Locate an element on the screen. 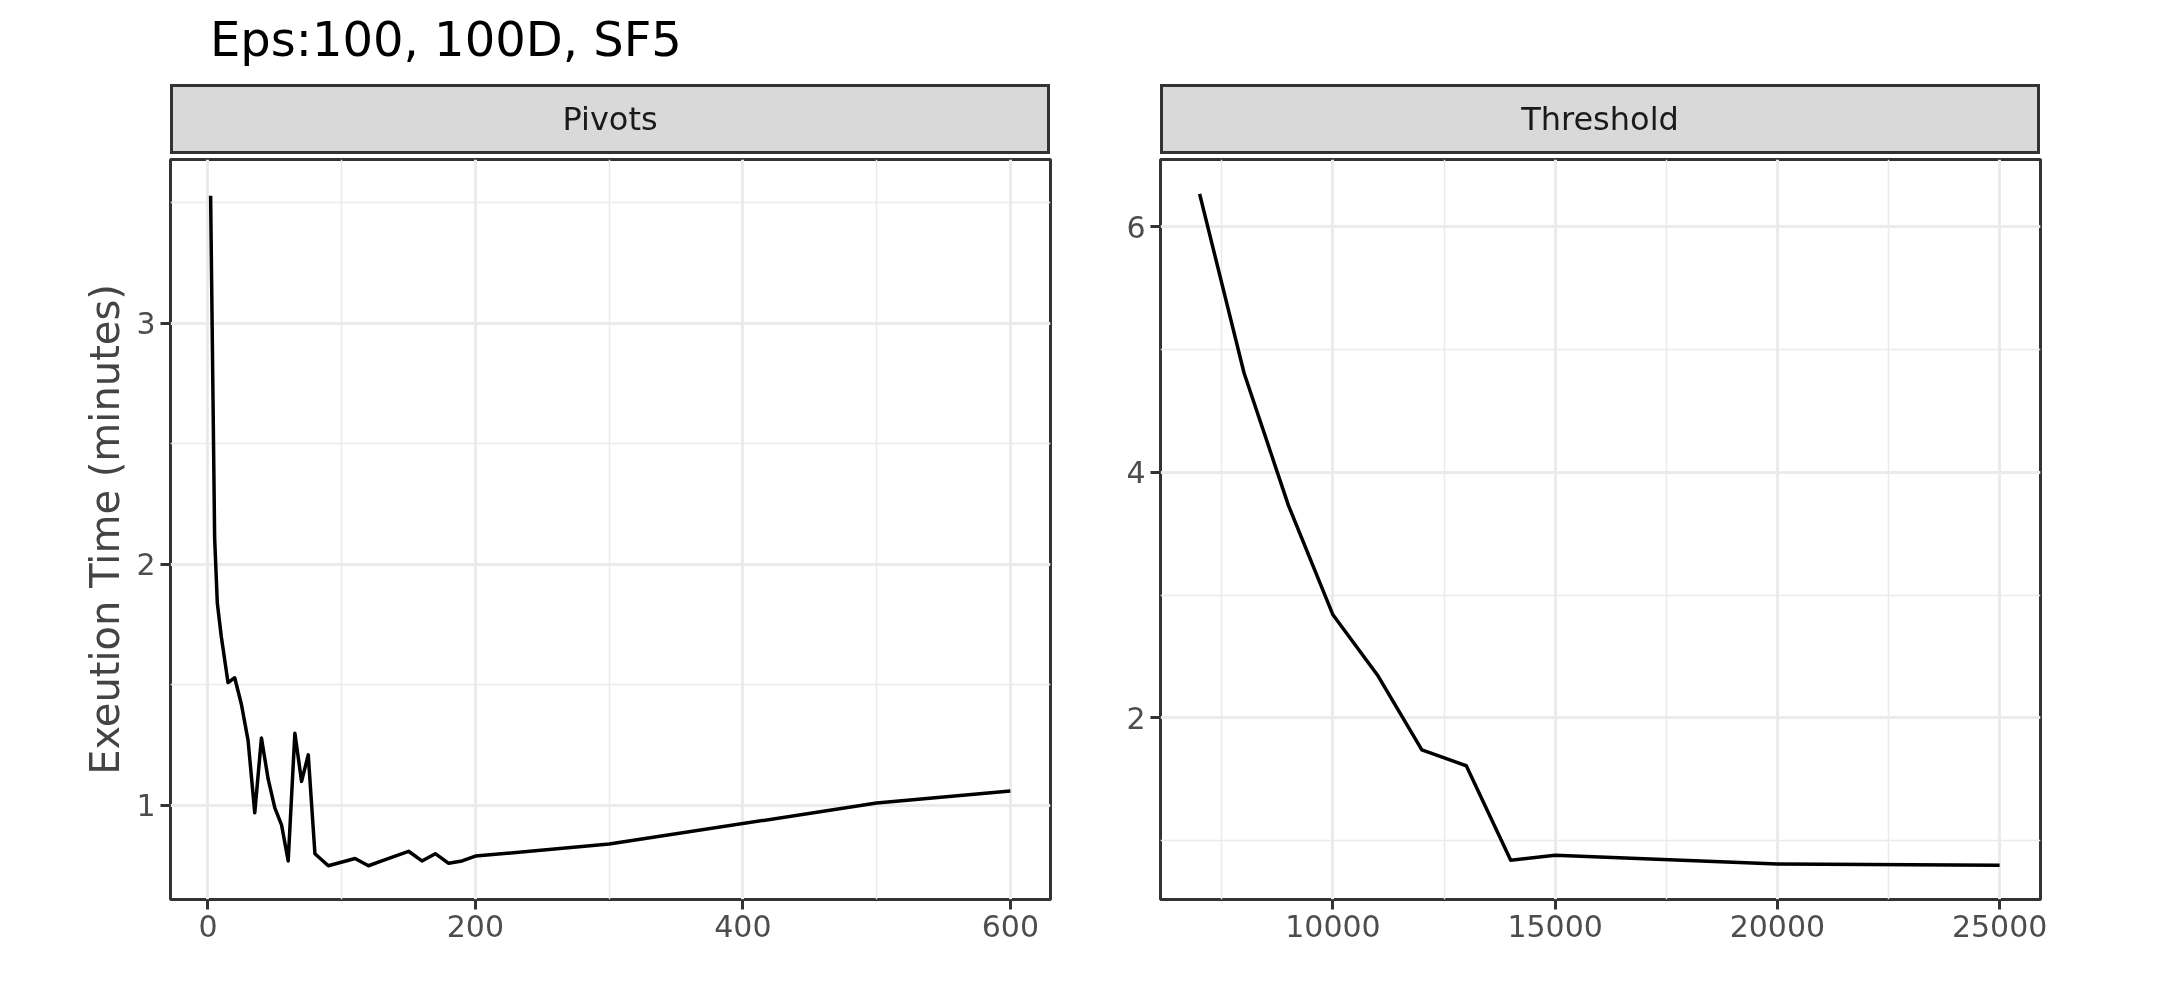 This screenshot has height=998, width=2168. x-tick-label: 20000 is located at coordinates (1777, 926).